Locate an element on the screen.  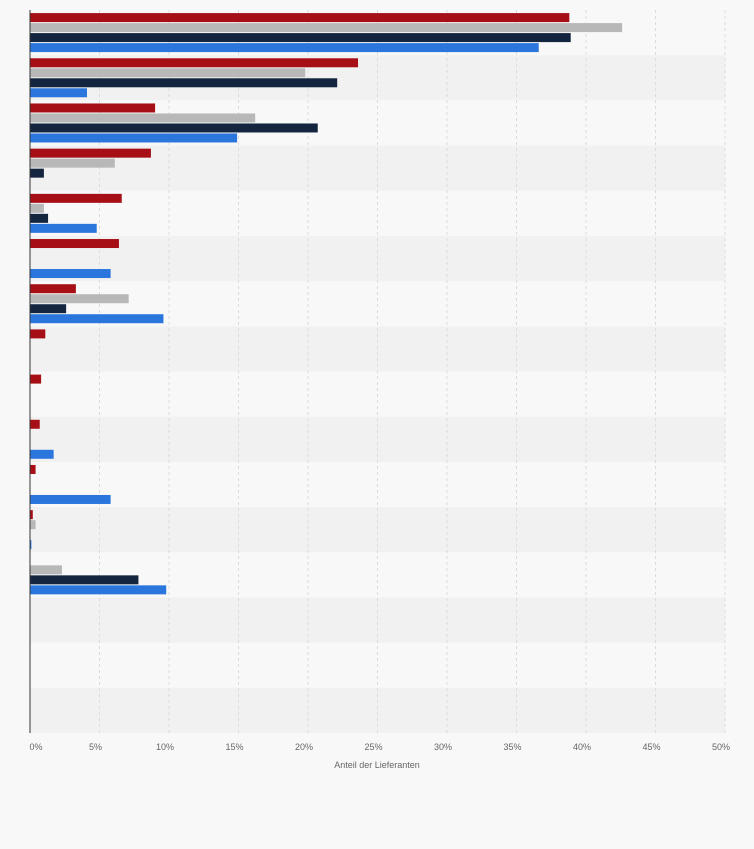
x-tick-labels: 0% 5% 10% 15% 20% 25% 30% 35% 40% 45% 50% is located at coordinates (379, 747).